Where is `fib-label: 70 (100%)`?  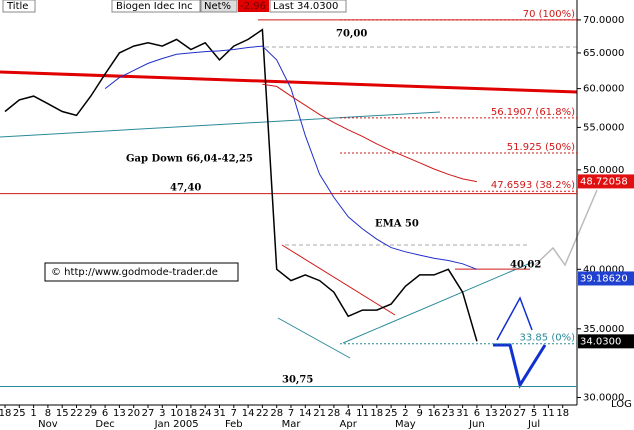
fib-label: 70 (100%) is located at coordinates (549, 14).